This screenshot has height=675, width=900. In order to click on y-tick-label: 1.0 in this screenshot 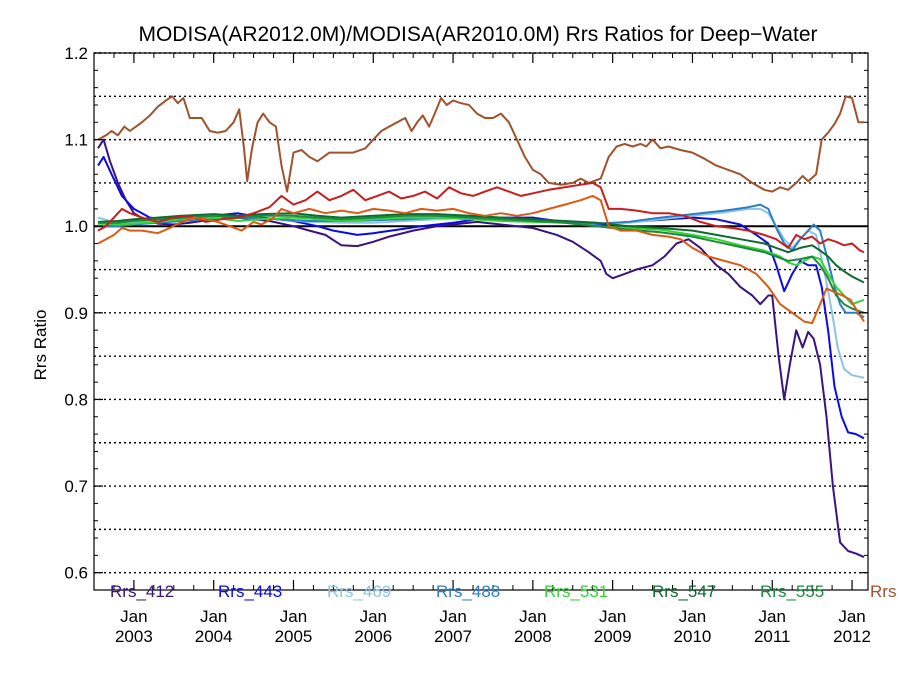, I will do `click(76, 226)`.